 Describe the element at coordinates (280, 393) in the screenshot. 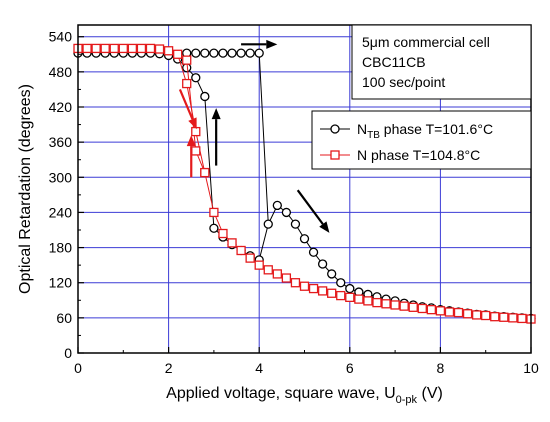

I see `x-axis-title-main: Applied voltage, square wave, U` at that location.